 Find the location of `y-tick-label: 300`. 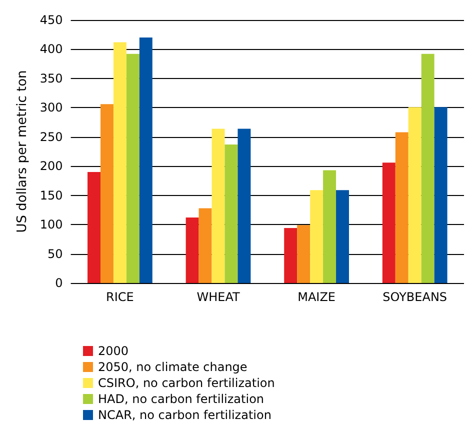

y-tick-label: 300 is located at coordinates (51, 107).